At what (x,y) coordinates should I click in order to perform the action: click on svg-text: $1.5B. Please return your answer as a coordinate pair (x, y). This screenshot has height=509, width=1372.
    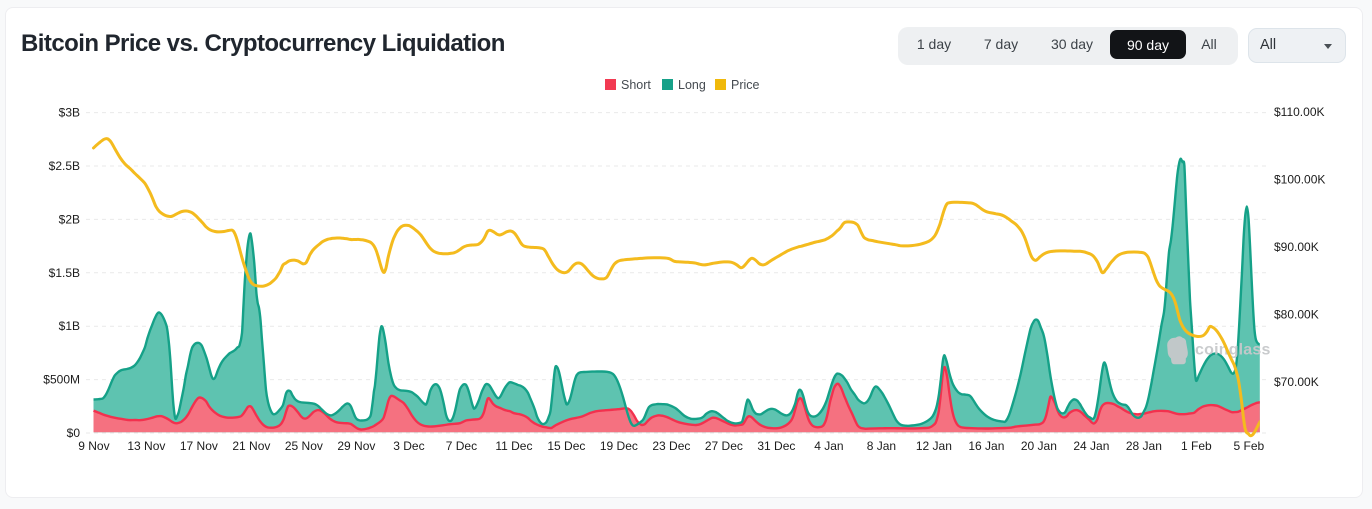
    Looking at the image, I should click on (64, 273).